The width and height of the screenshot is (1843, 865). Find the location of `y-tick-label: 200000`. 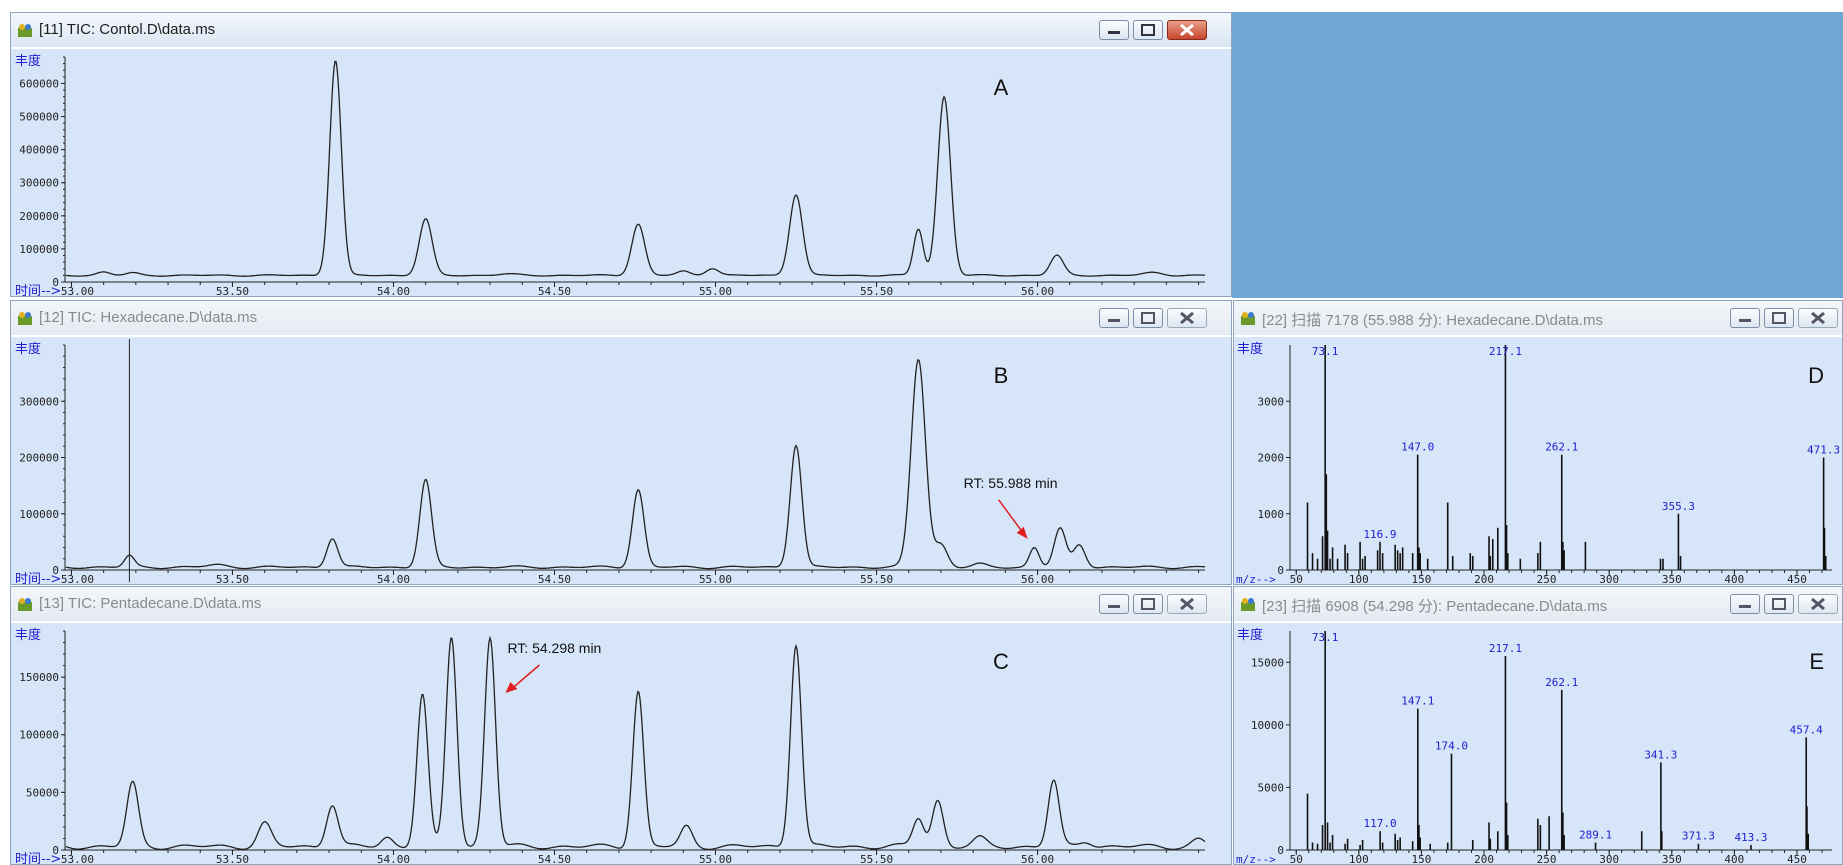

y-tick-label: 200000 is located at coordinates (39, 458).